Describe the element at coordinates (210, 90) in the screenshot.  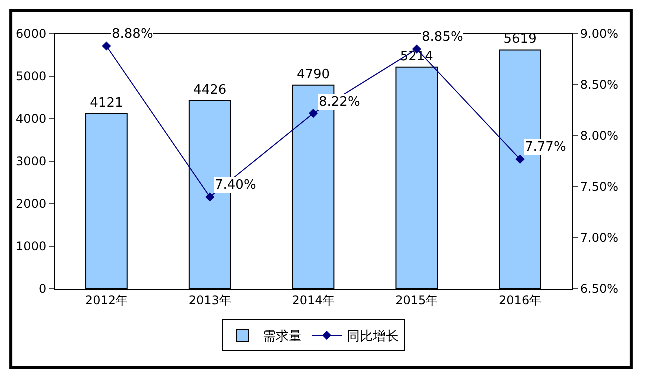
I see `data-label: 4426` at that location.